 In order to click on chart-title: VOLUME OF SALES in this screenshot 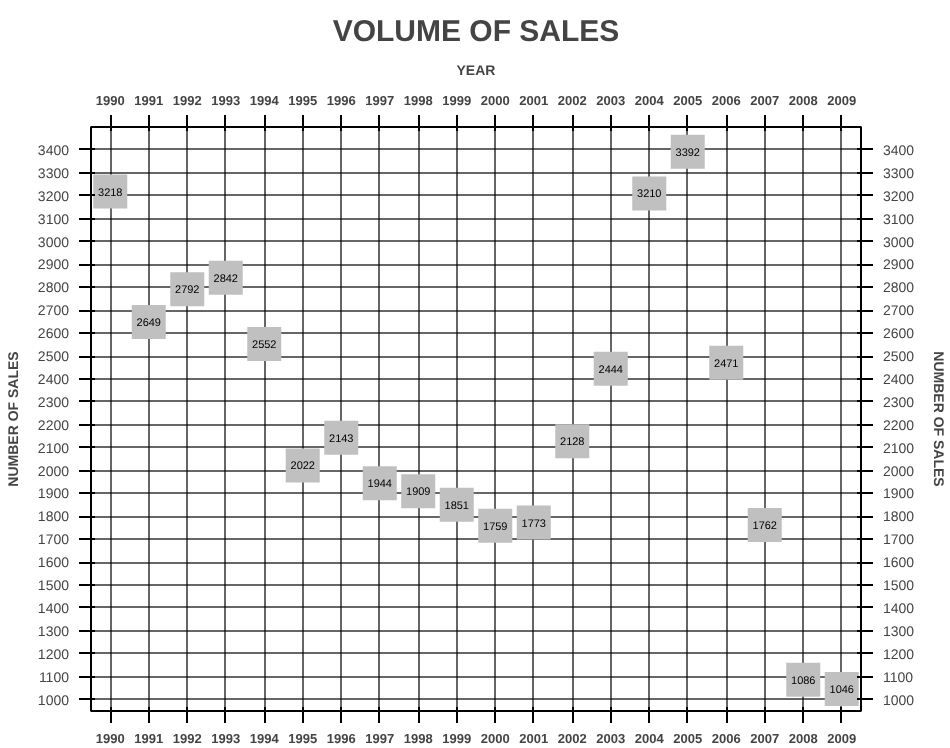, I will do `click(476, 32)`.